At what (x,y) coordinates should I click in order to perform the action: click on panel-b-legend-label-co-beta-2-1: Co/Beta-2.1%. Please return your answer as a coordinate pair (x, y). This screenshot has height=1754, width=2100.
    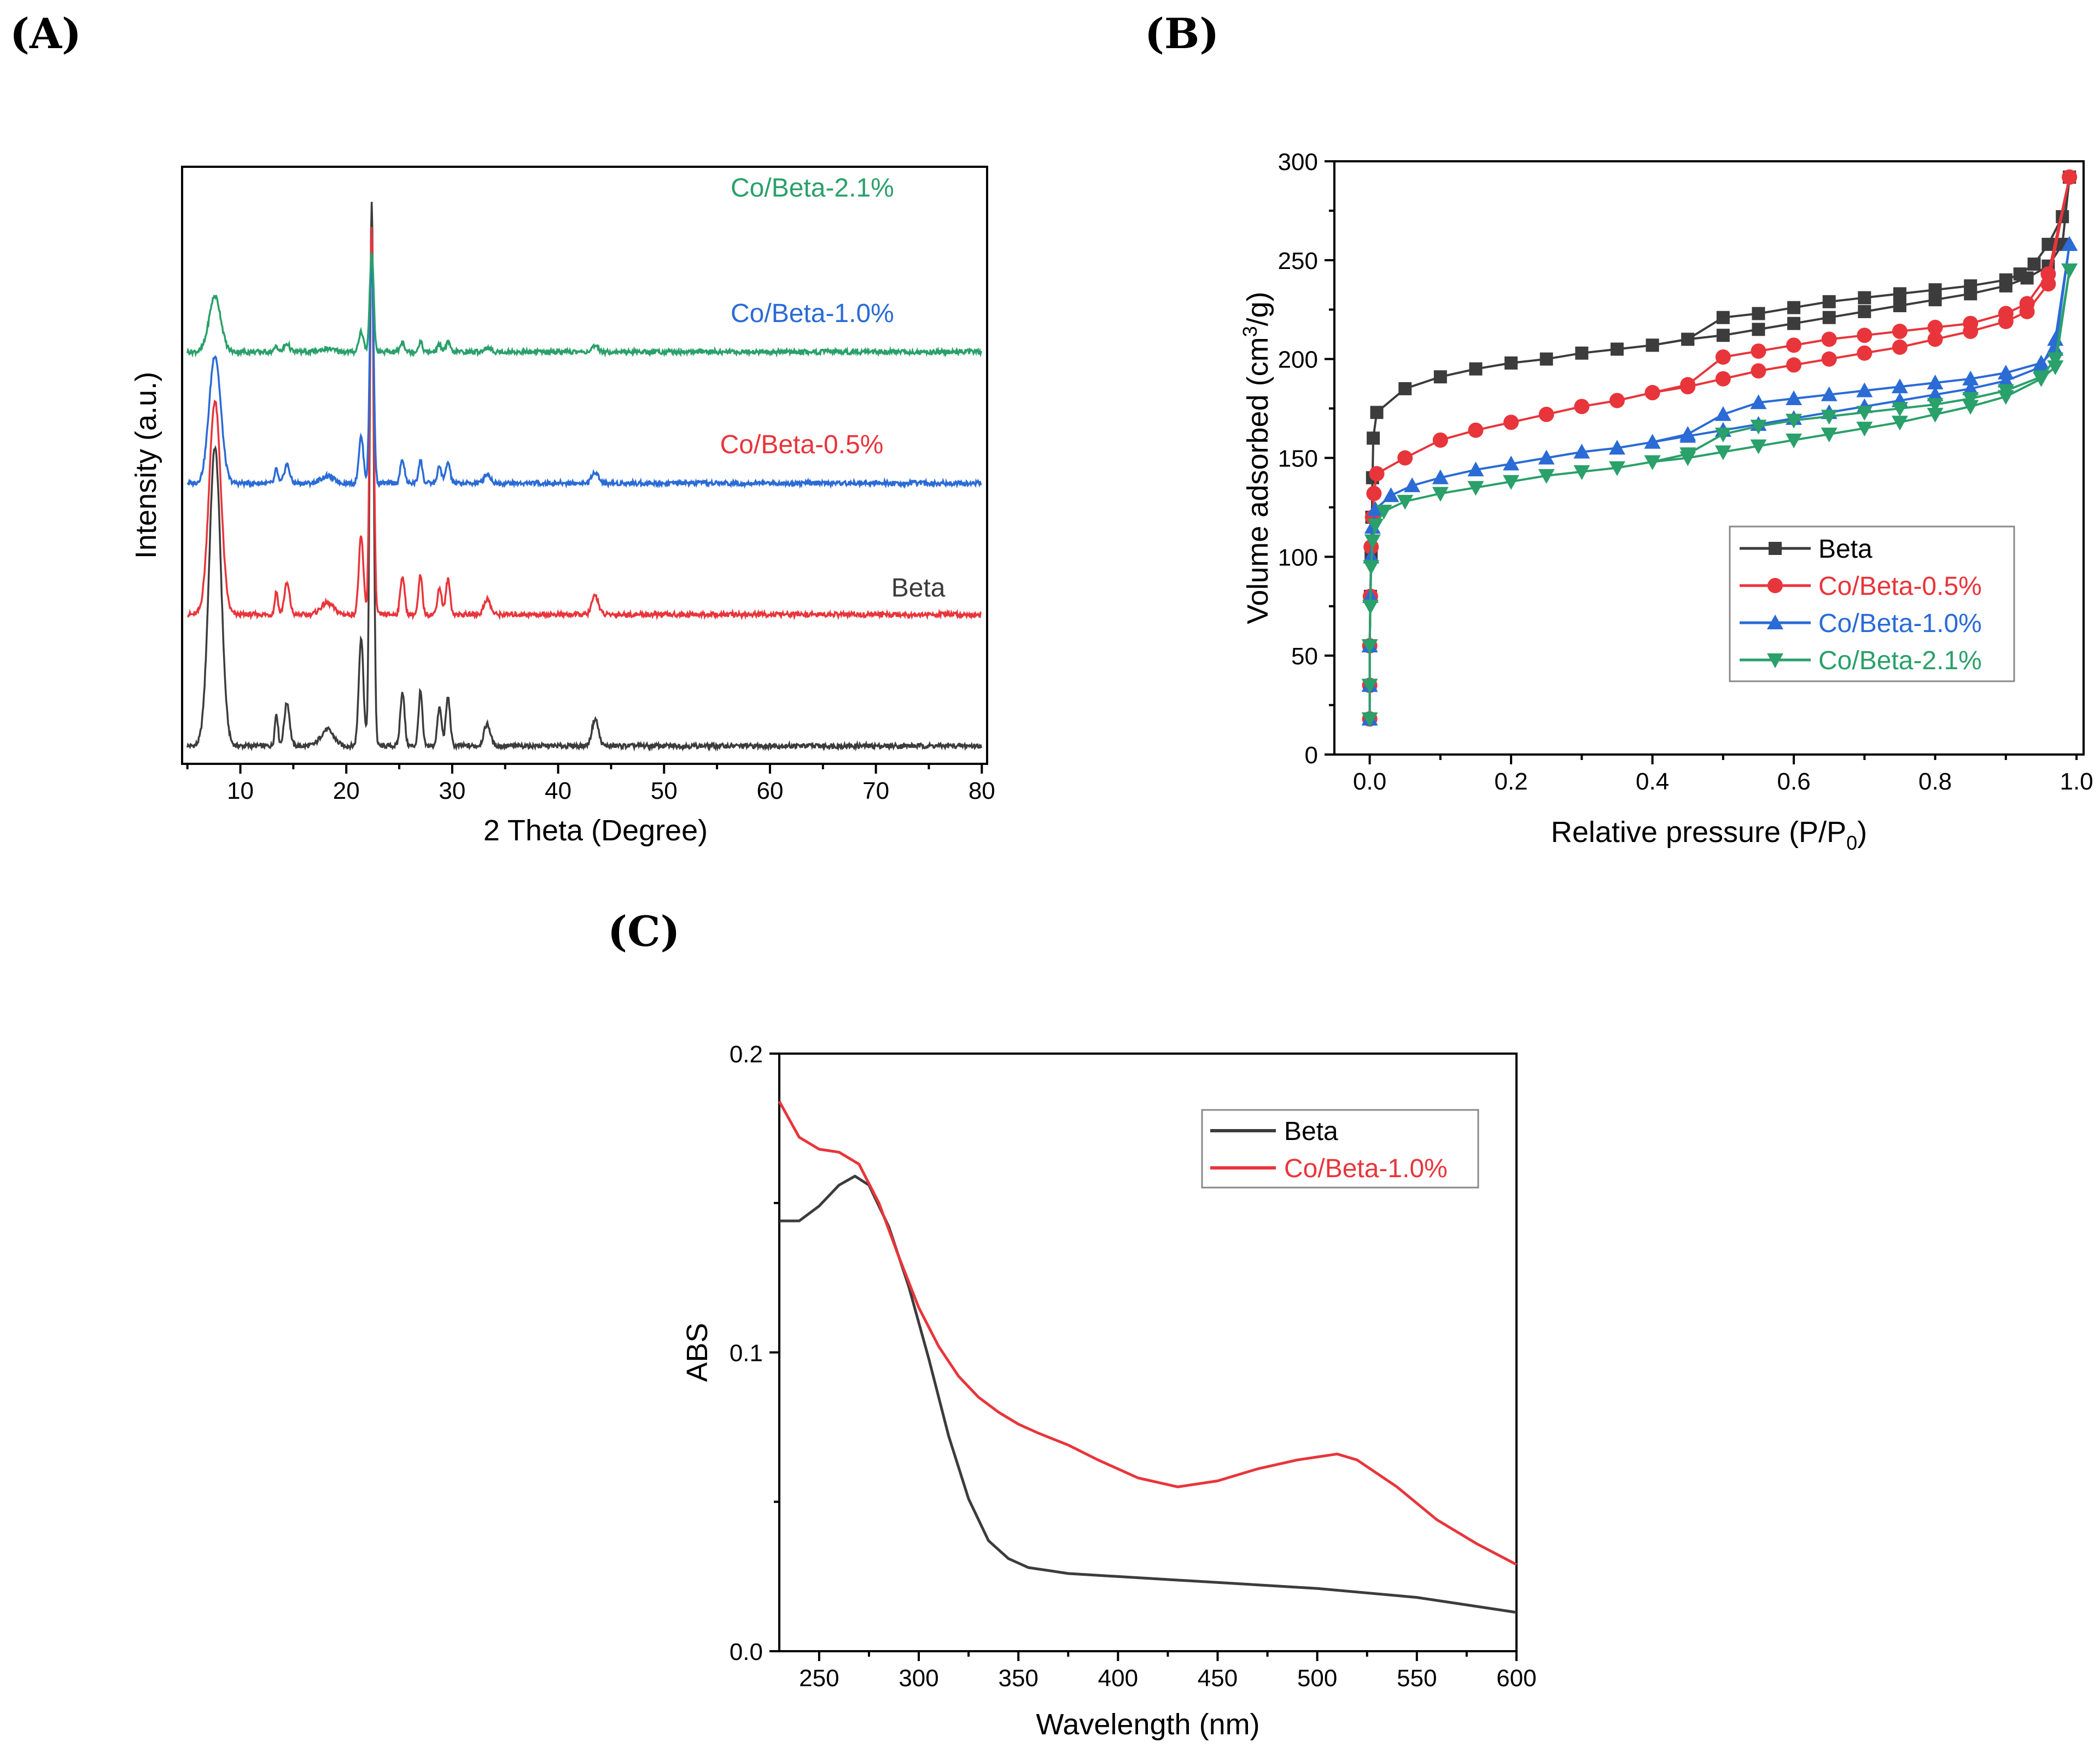
    Looking at the image, I should click on (1900, 660).